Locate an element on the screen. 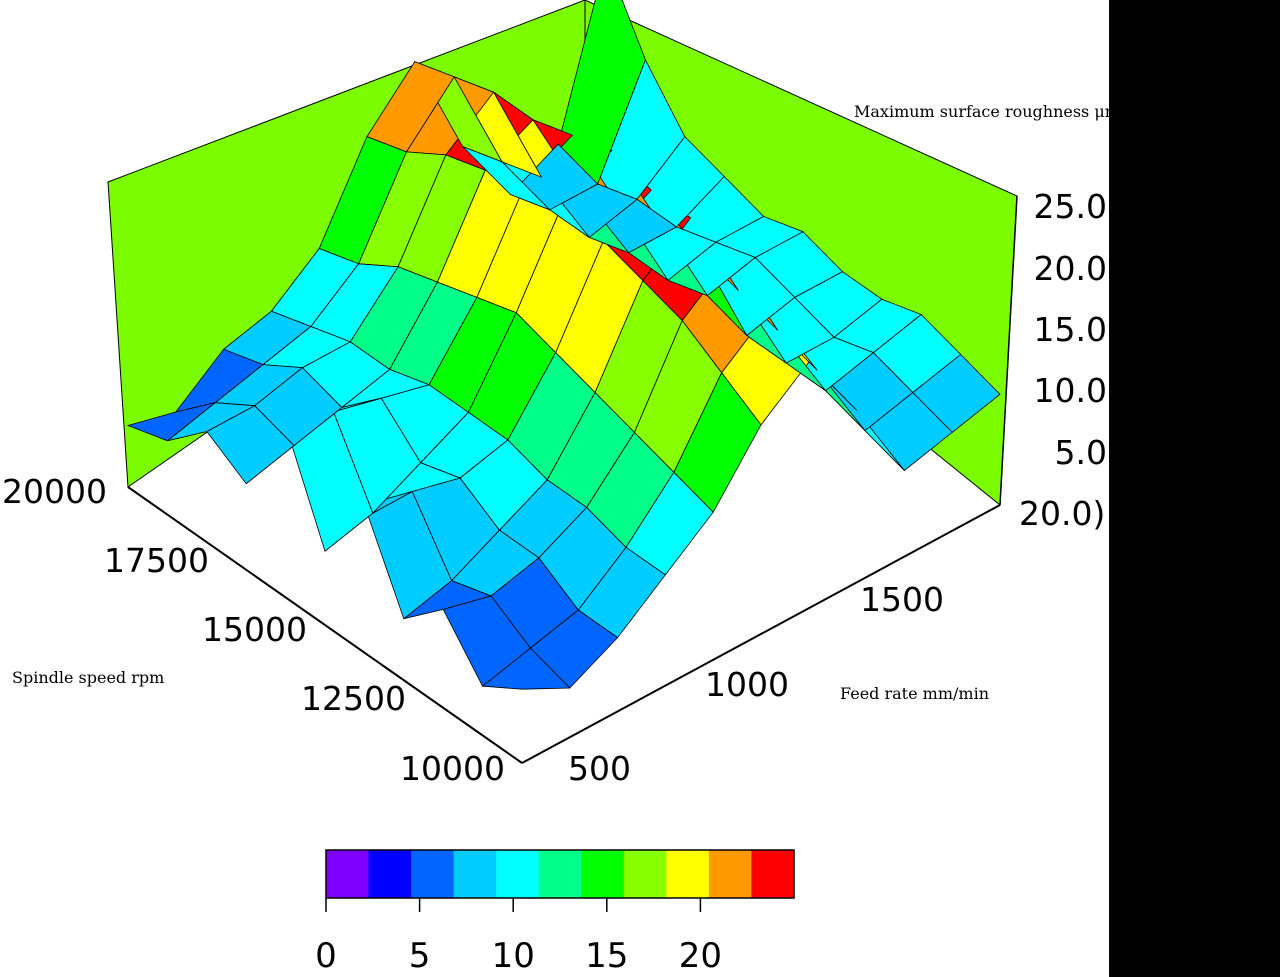 The width and height of the screenshot is (1280, 977). feed-tick-label: 1000 is located at coordinates (747, 684).